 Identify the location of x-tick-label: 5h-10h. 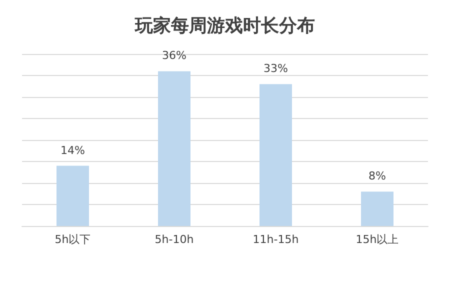
(174, 239).